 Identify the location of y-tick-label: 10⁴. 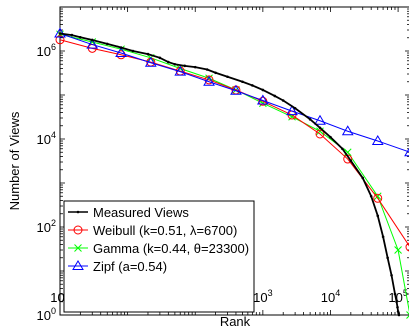
(46, 138).